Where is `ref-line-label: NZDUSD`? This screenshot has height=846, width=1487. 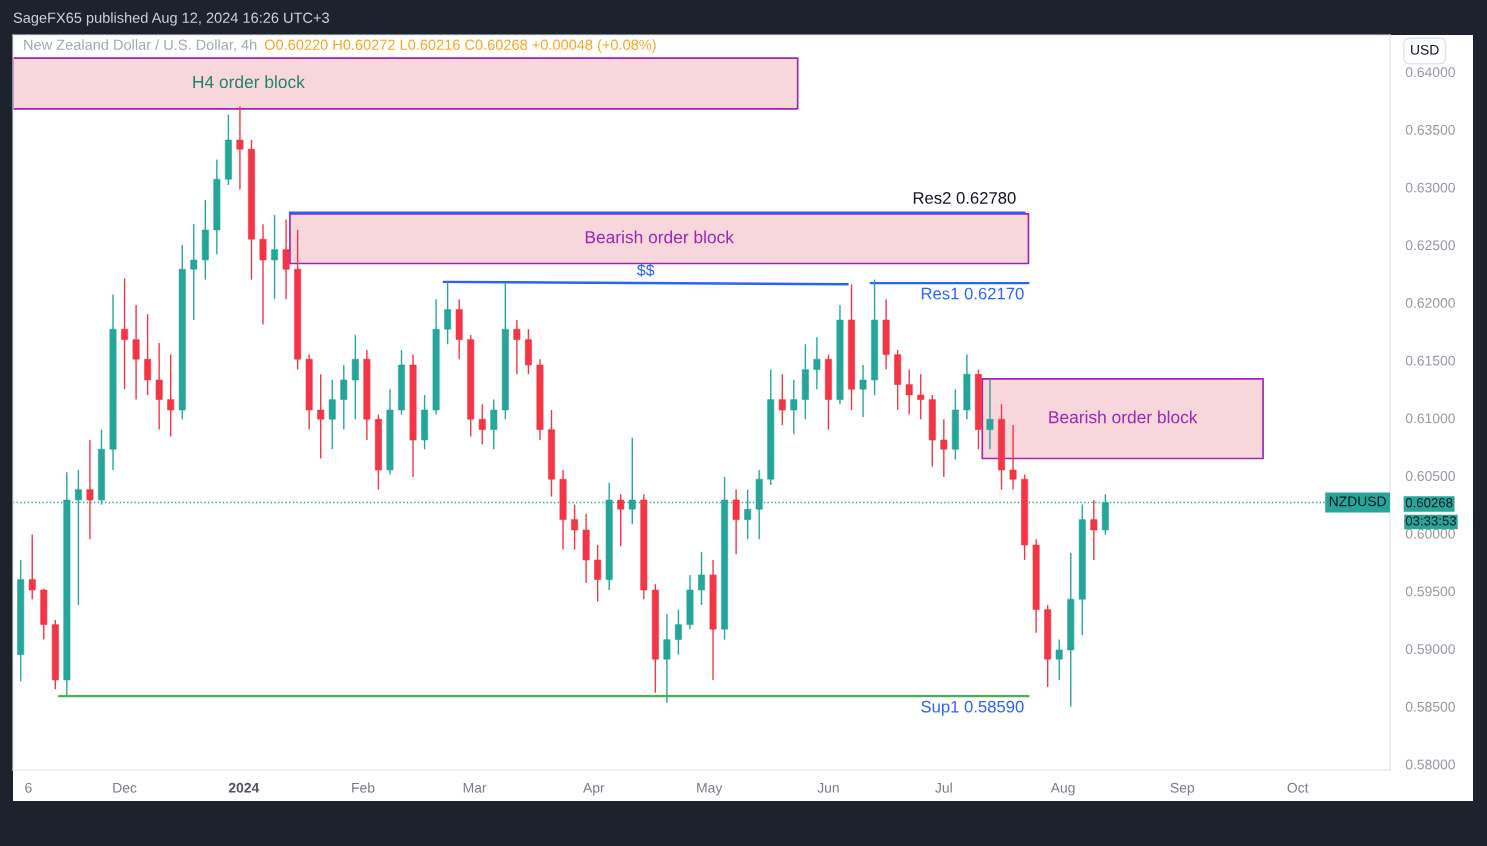
ref-line-label: NZDUSD is located at coordinates (1357, 501).